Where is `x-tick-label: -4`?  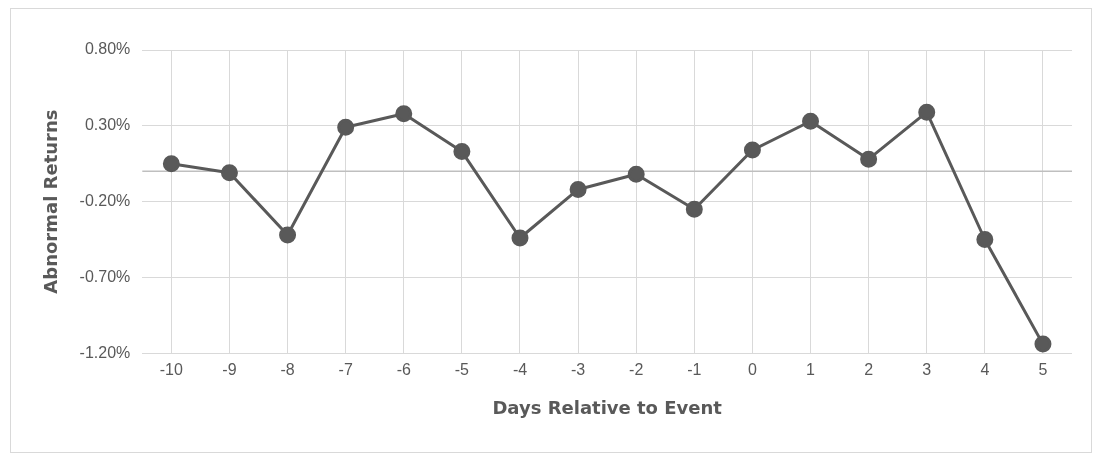 x-tick-label: -4 is located at coordinates (520, 370).